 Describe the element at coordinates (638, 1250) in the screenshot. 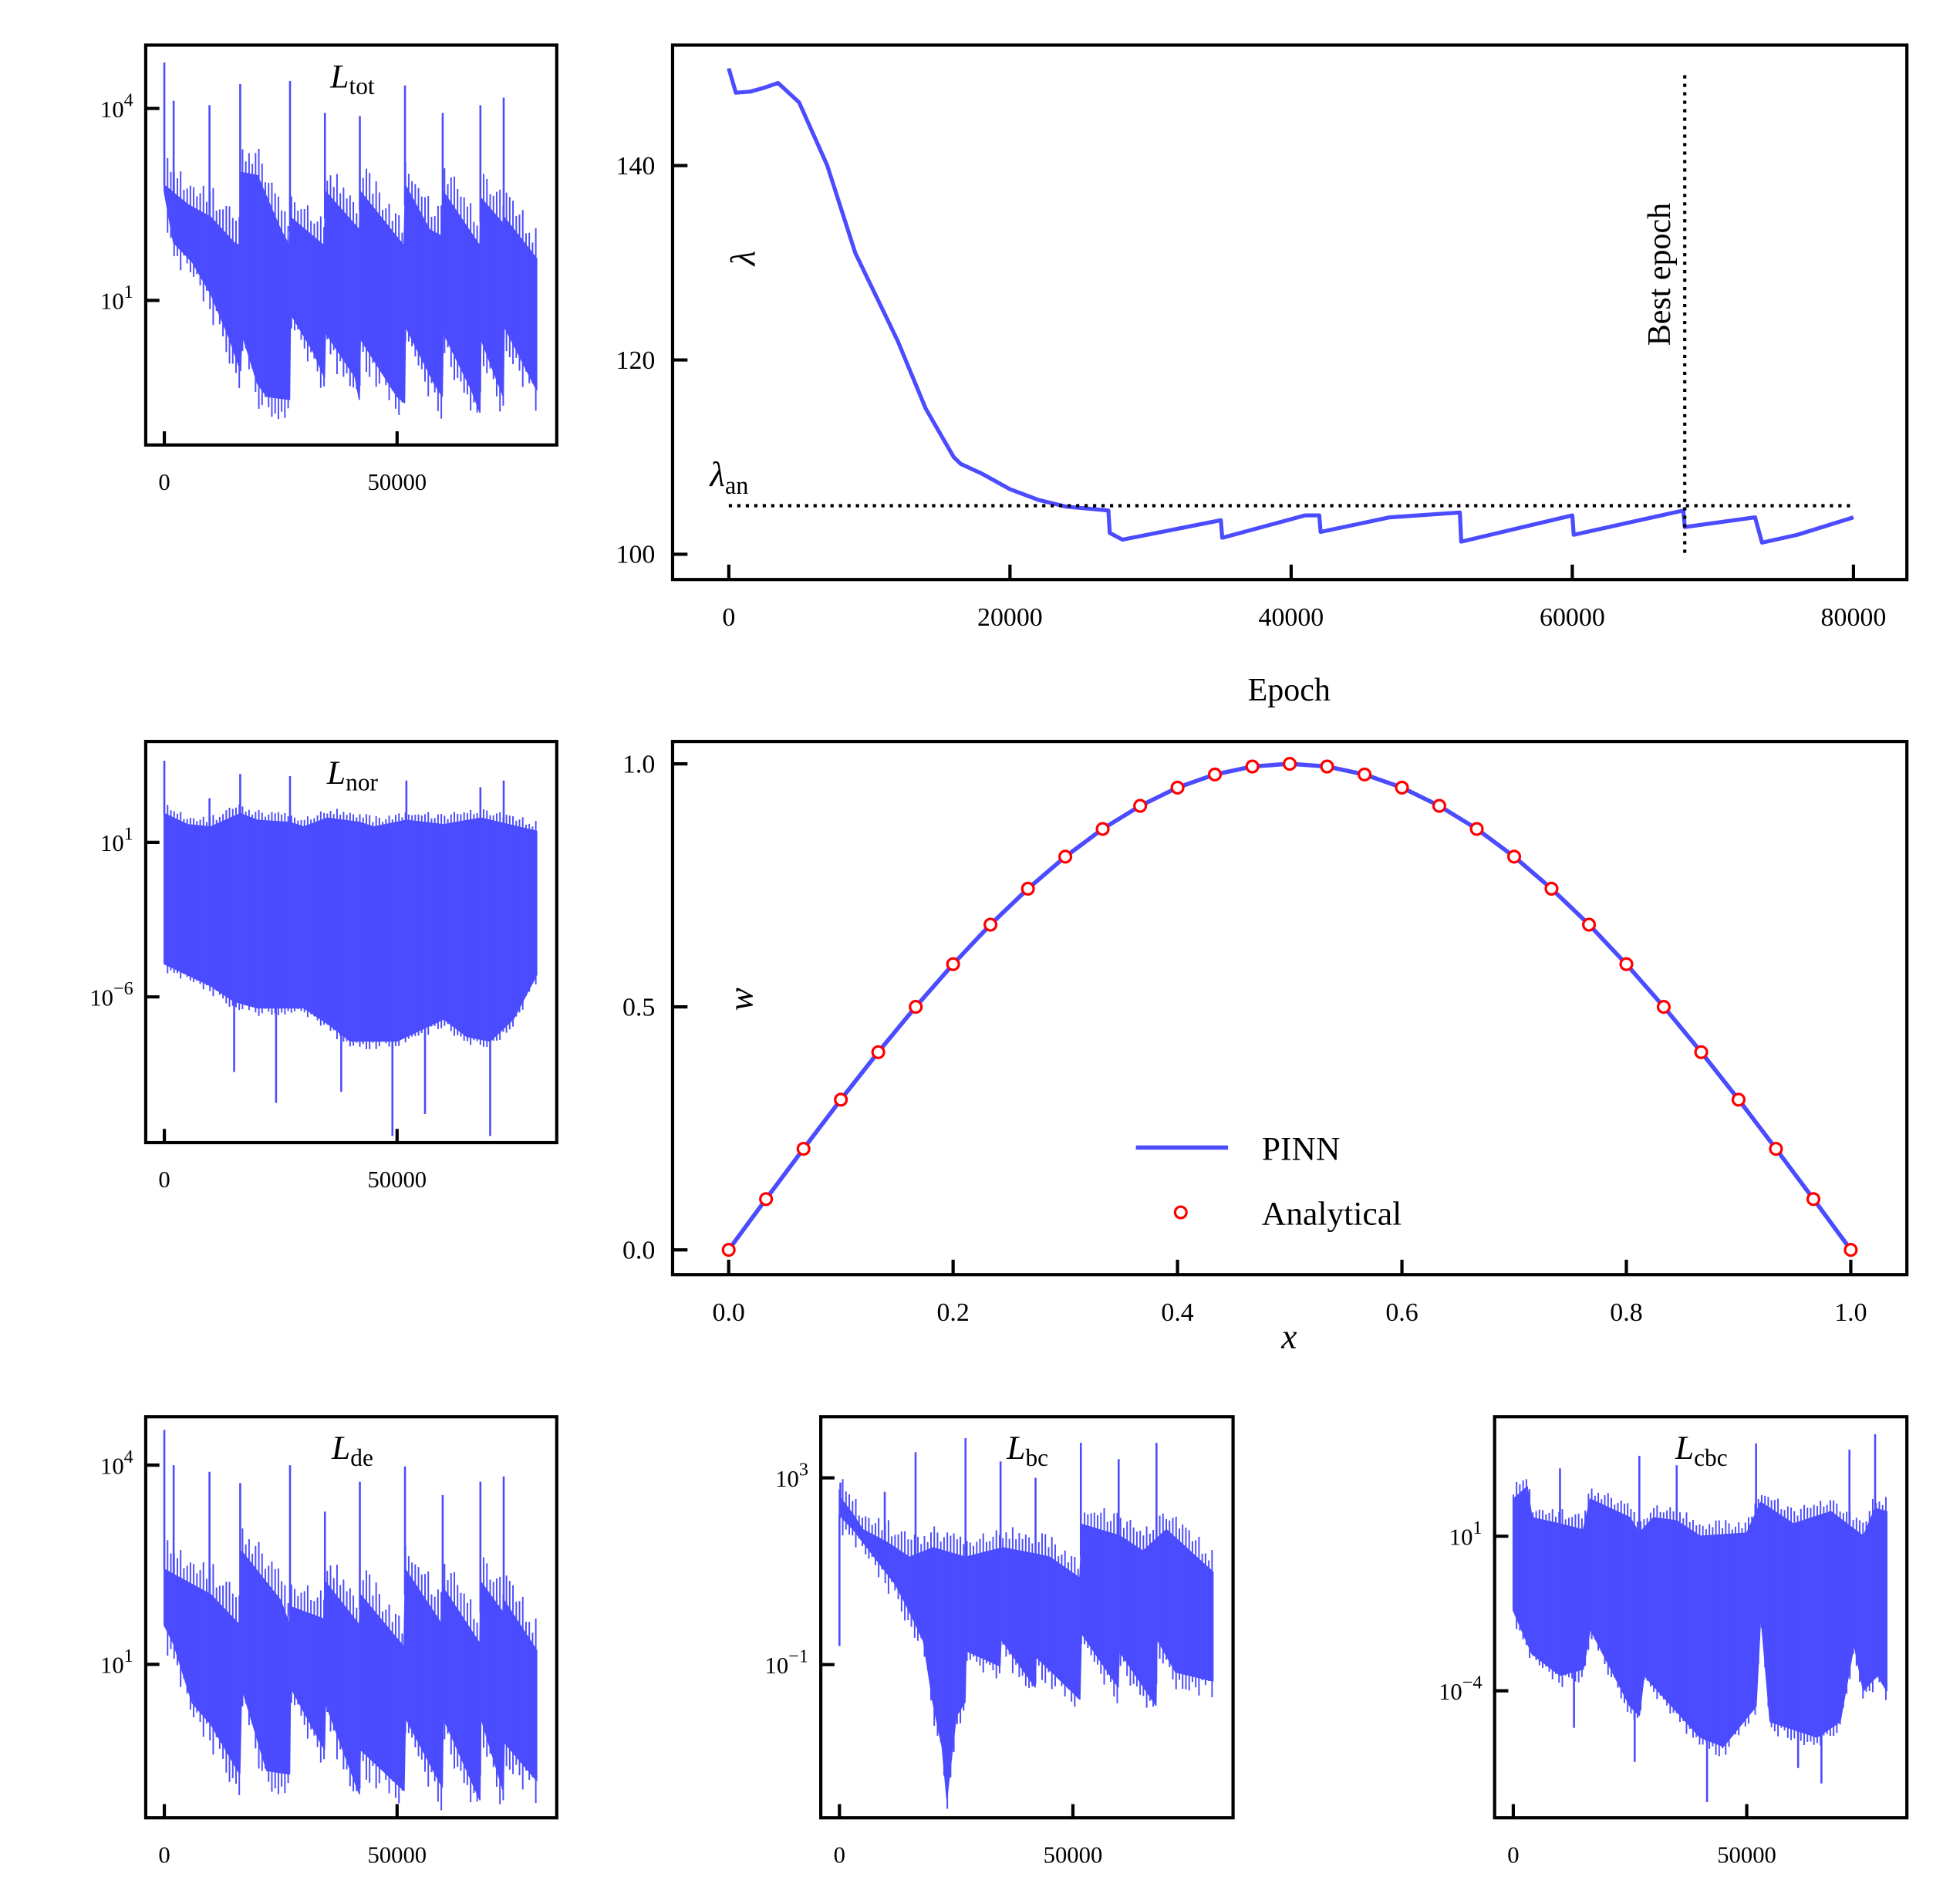

I see `y-tick-label: 0.0` at that location.